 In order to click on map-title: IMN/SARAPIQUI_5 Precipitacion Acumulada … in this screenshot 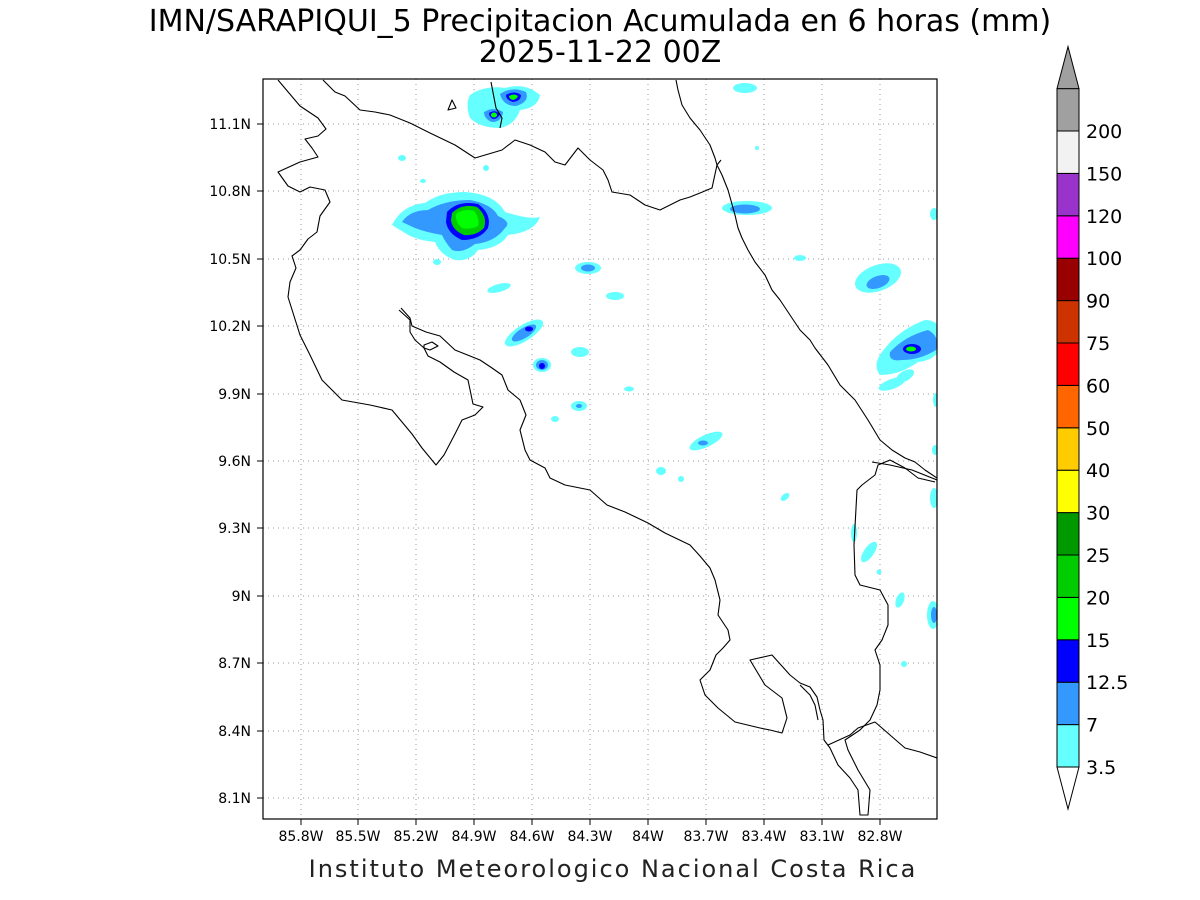, I will do `click(600, 21)`.